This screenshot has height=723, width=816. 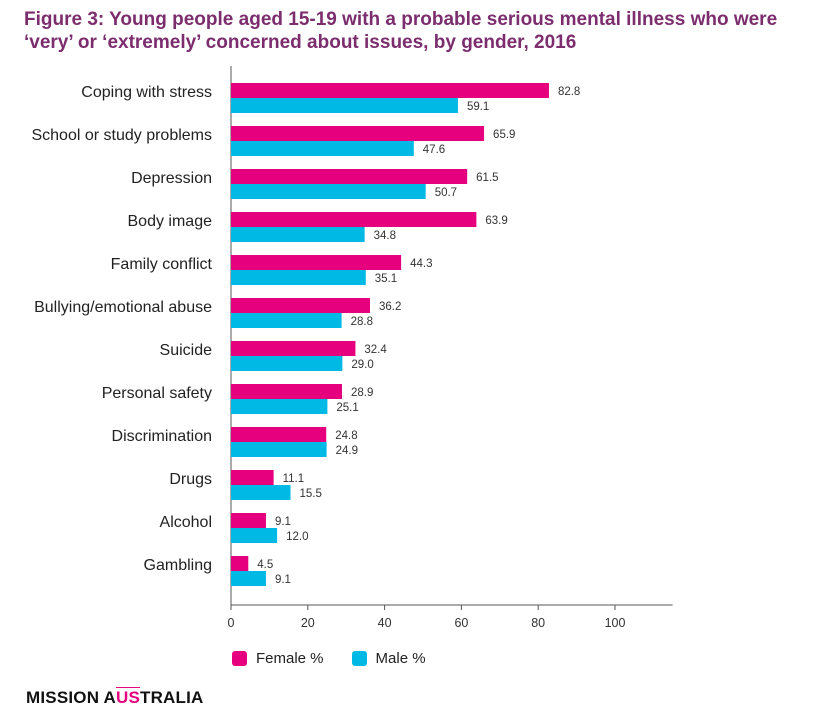 I want to click on data-label-female: 9.1, so click(x=283, y=522).